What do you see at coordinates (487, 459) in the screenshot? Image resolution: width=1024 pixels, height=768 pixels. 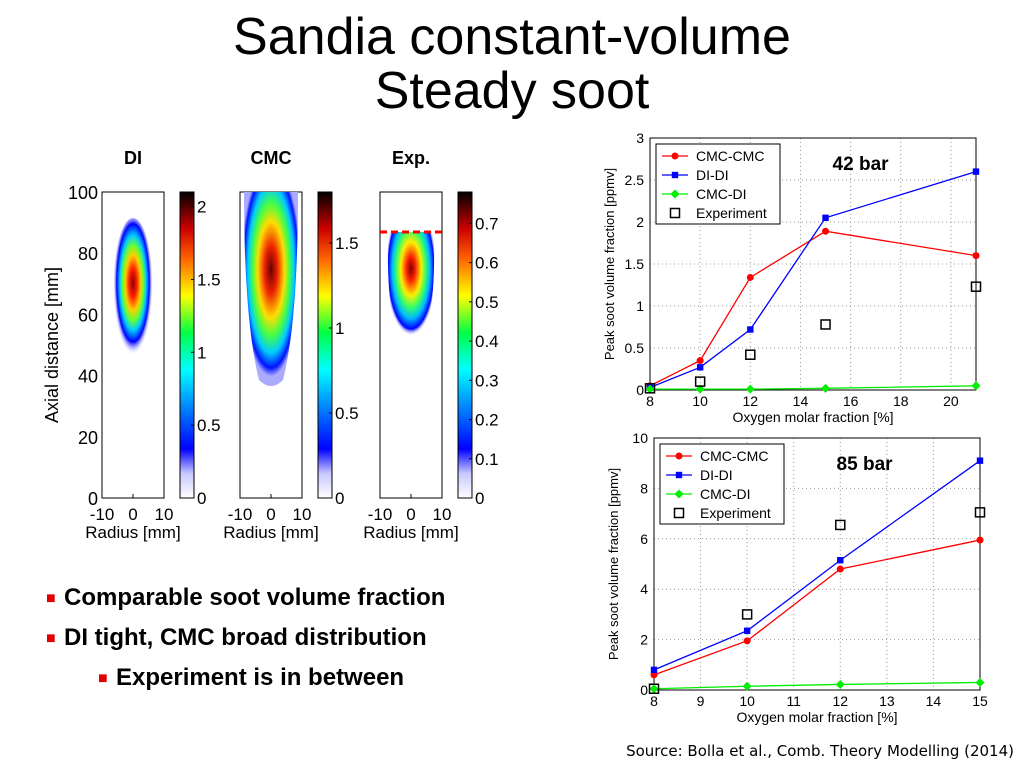 I see `colorbar-tick-label: 0.1` at bounding box center [487, 459].